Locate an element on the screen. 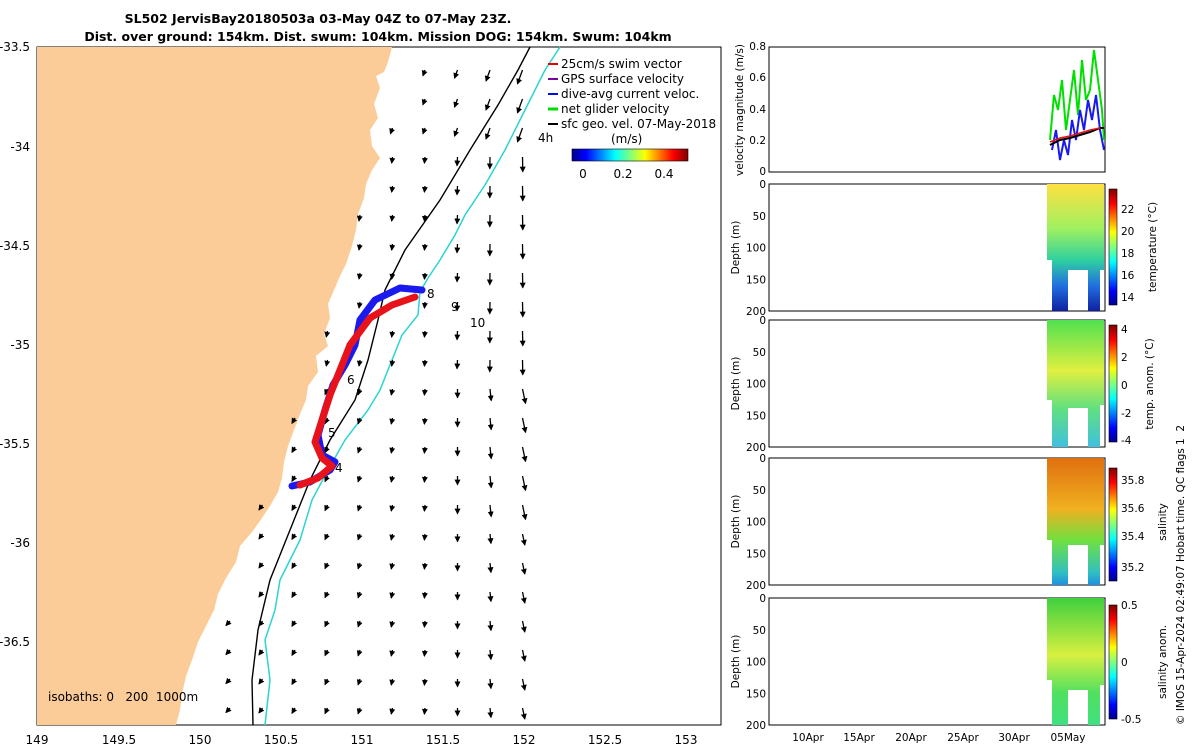  colorbar-tick: -2 is located at coordinates (1126, 414).